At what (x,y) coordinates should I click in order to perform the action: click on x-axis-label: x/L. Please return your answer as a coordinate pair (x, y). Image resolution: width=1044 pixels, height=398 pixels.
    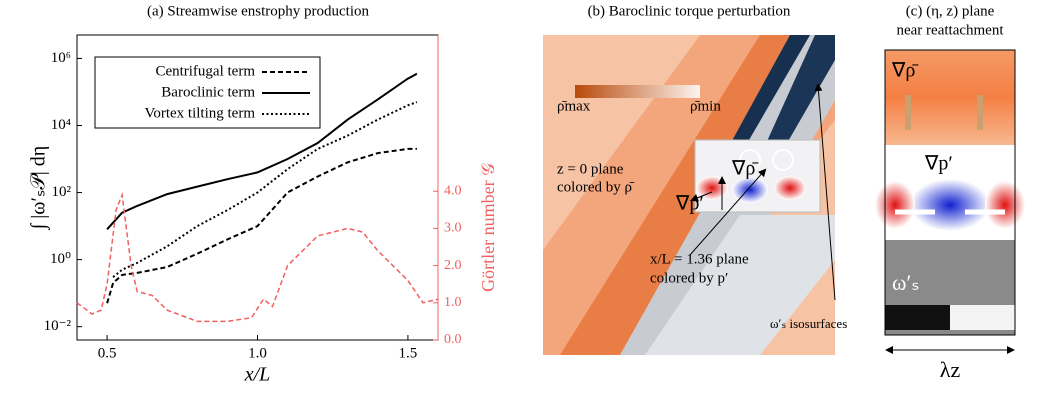
    Looking at the image, I should click on (257, 375).